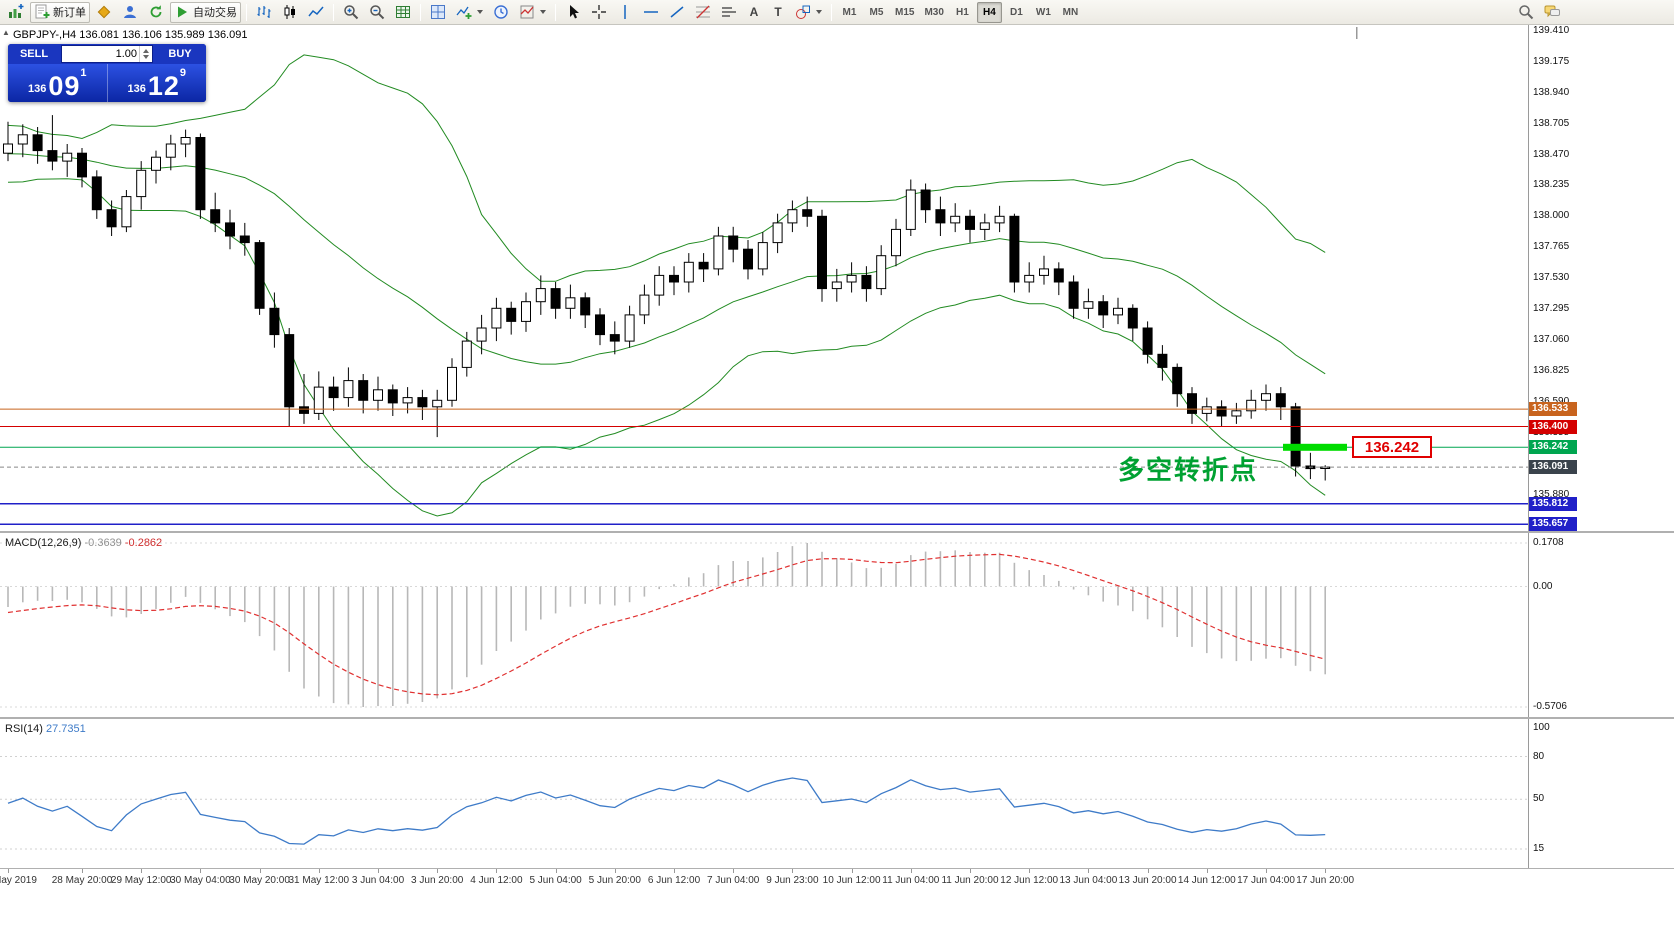  I want to click on timeframe-H1: H1, so click(962, 12).